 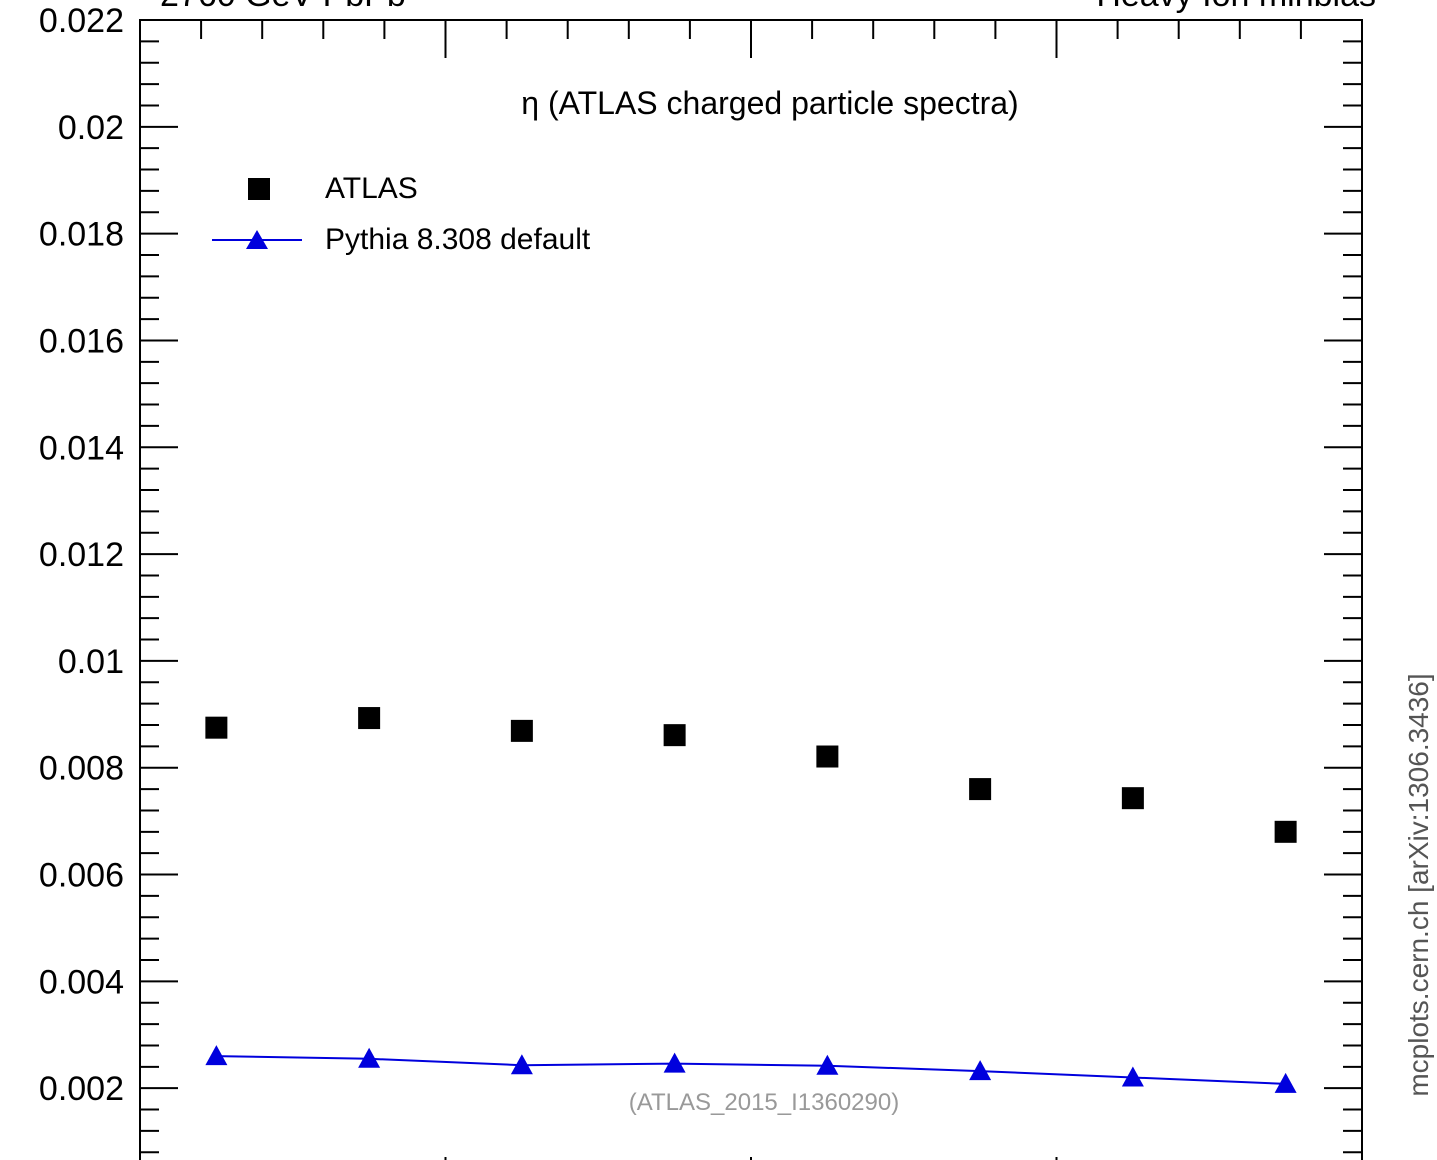 What do you see at coordinates (764, 1102) in the screenshot?
I see `analysis-id-label: (ATLAS_2015_I1360290)` at bounding box center [764, 1102].